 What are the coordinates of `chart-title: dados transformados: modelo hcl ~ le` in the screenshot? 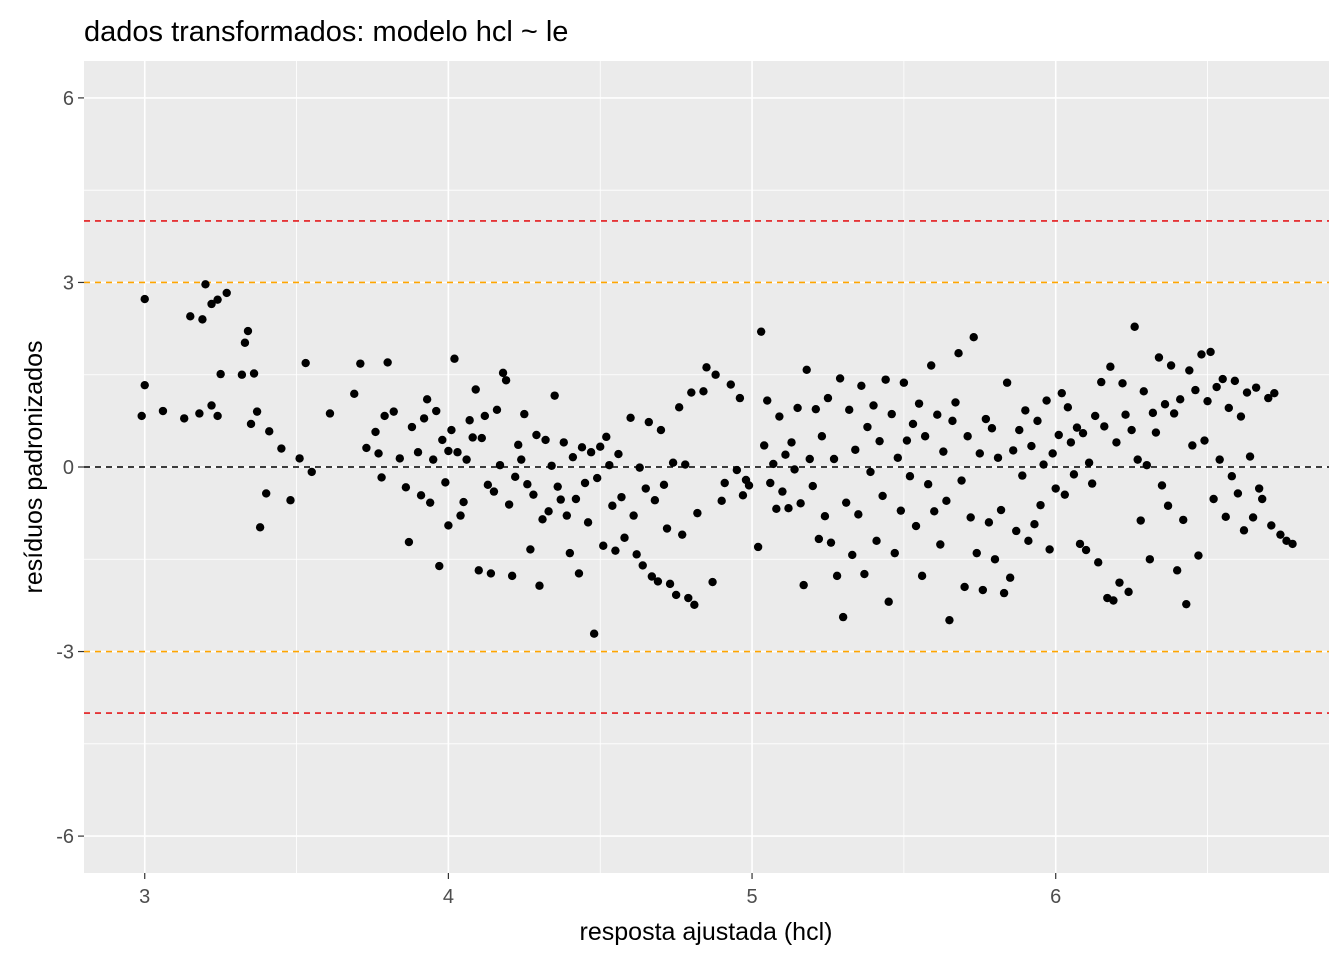 It's located at (326, 32).